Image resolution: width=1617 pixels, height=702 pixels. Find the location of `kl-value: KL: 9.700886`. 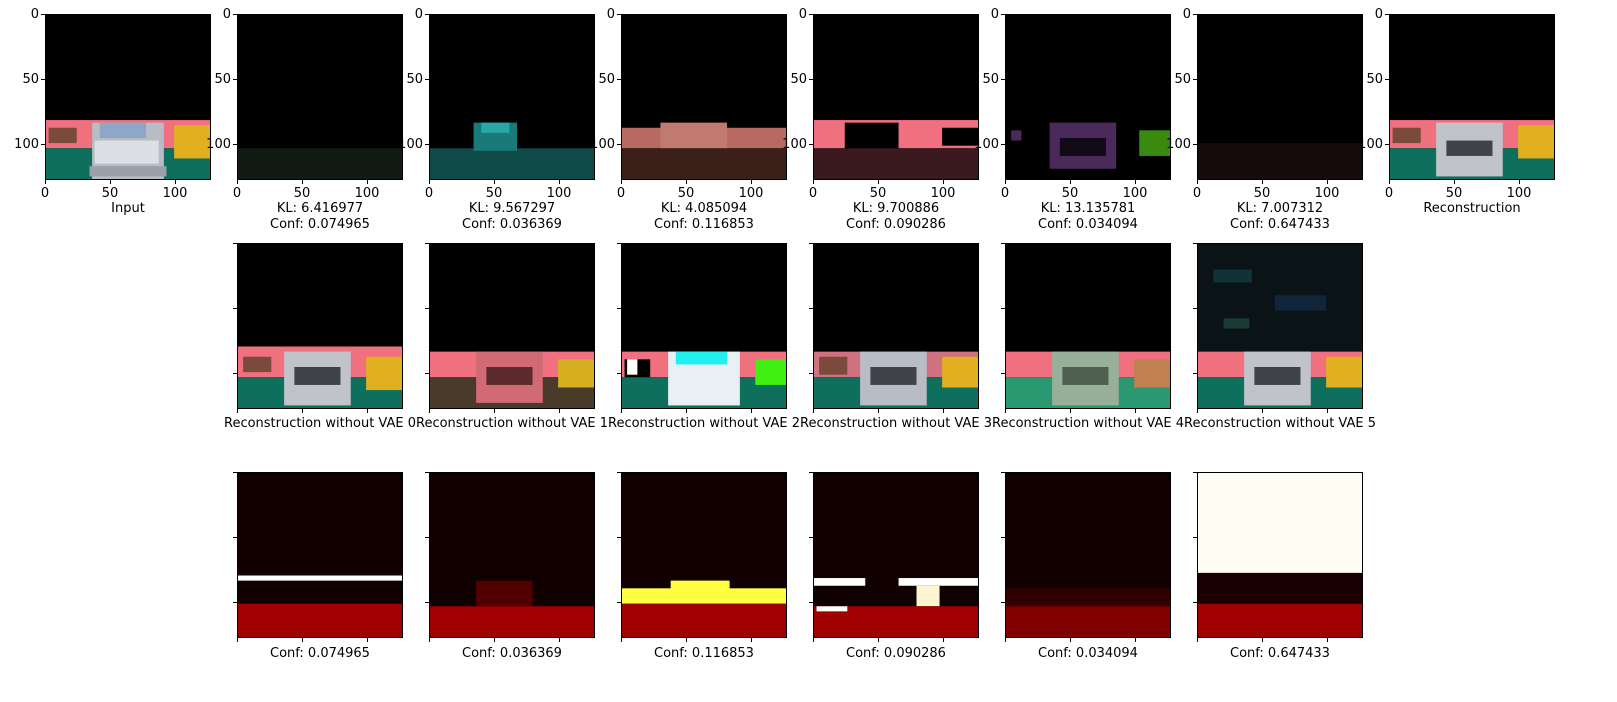

kl-value: KL: 9.700886 is located at coordinates (896, 208).